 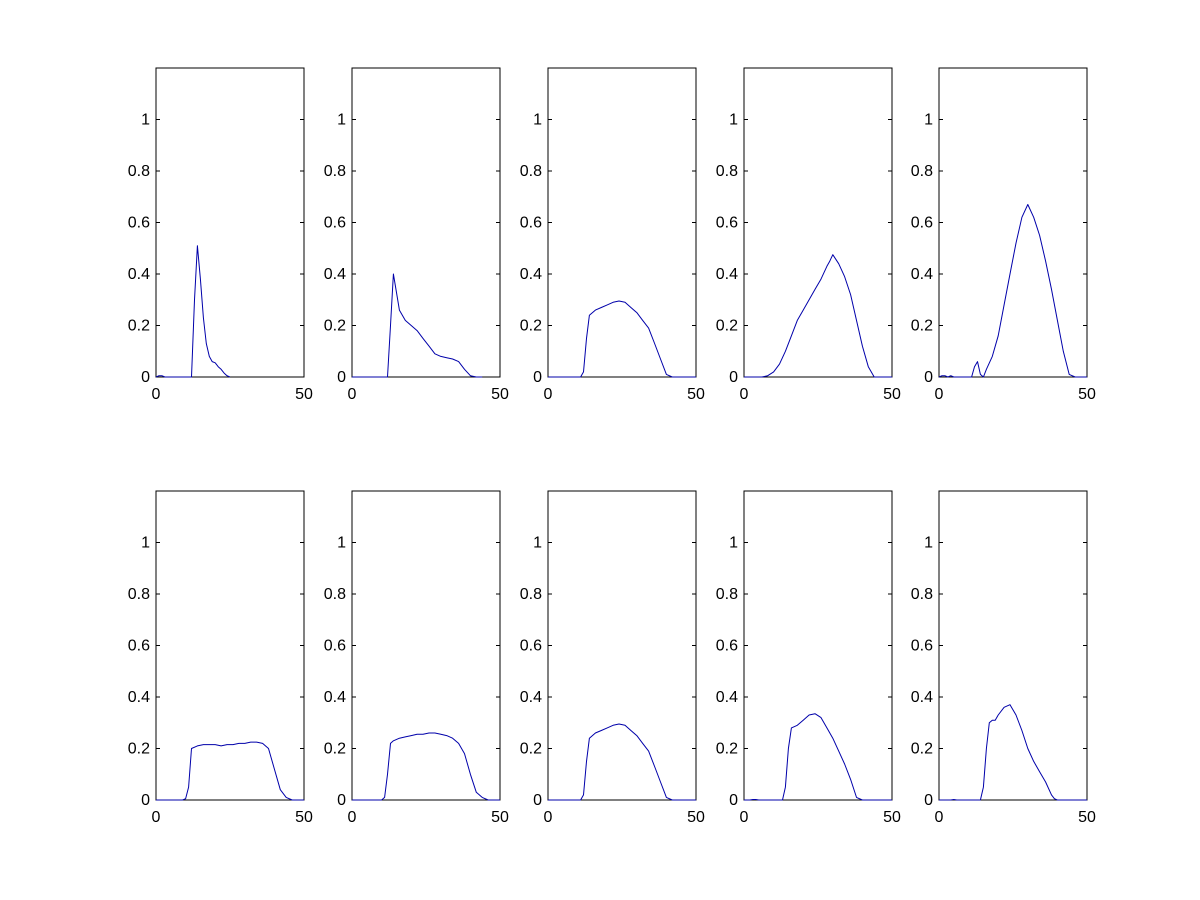 I want to click on subplot-9: 0 0.2 0.4 0.6 0.8 1 0 50, so click(x=808, y=658).